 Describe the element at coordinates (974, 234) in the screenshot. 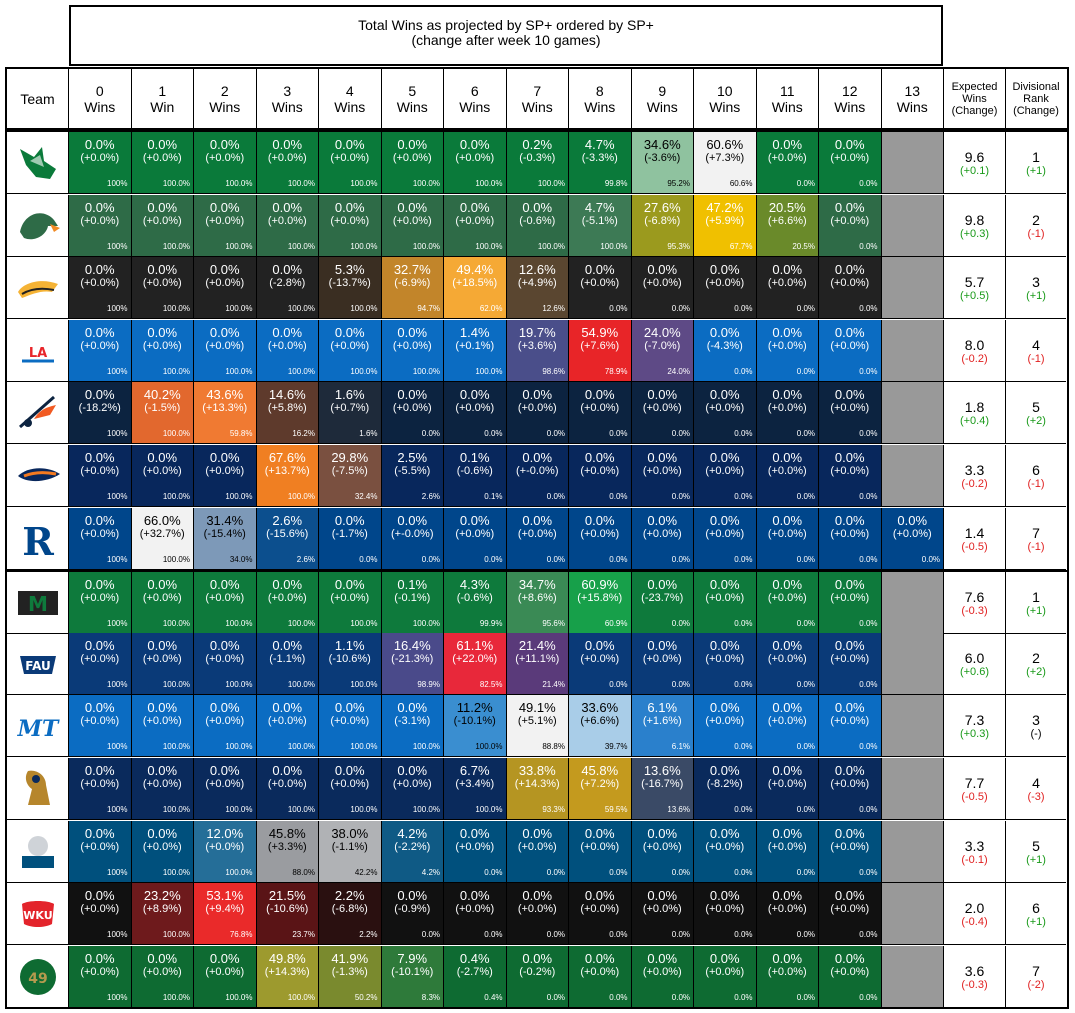

I see `expected-wins-change: (+0.3)` at that location.